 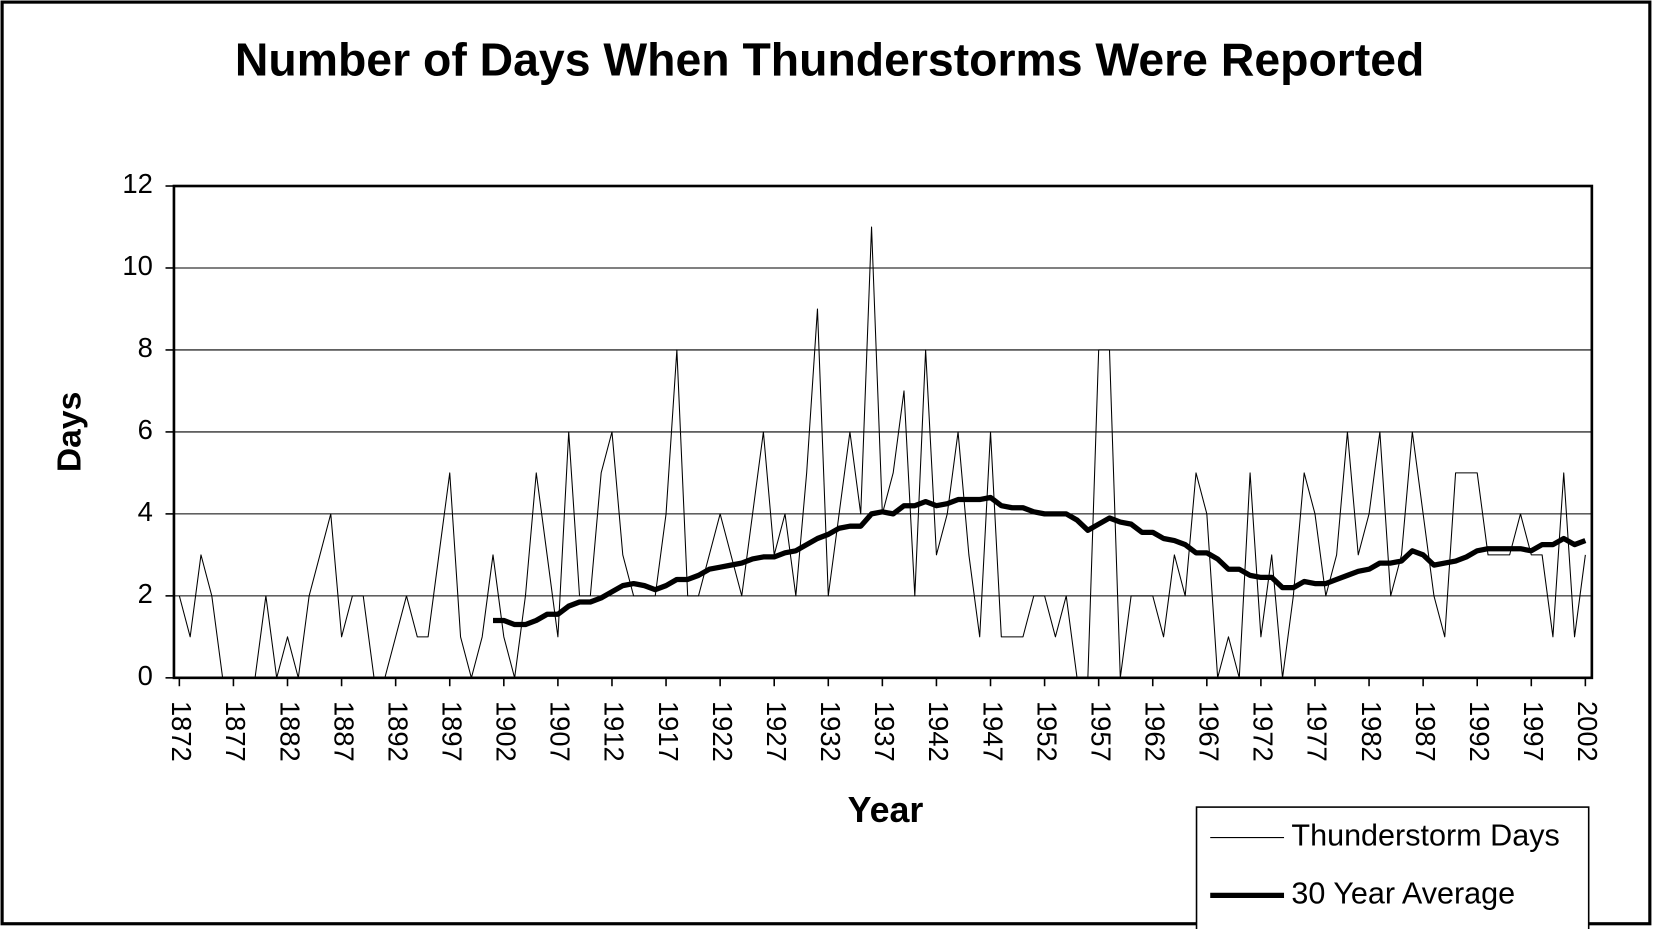 What do you see at coordinates (506, 731) in the screenshot?
I see `x-tick-label: 1902` at bounding box center [506, 731].